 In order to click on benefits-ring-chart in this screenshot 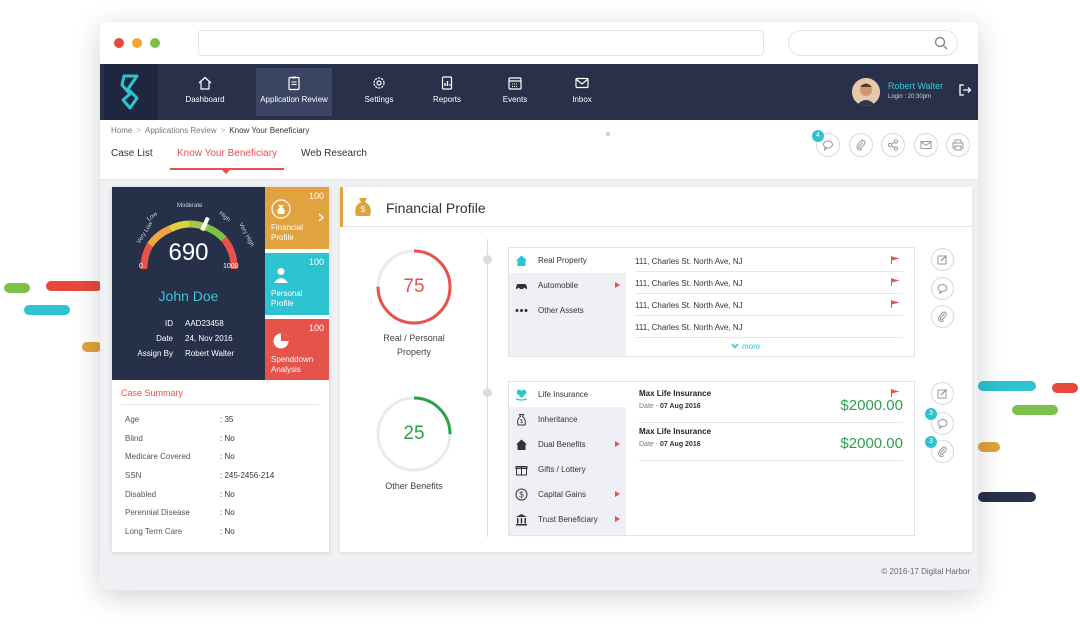, I will do `click(414, 434)`.